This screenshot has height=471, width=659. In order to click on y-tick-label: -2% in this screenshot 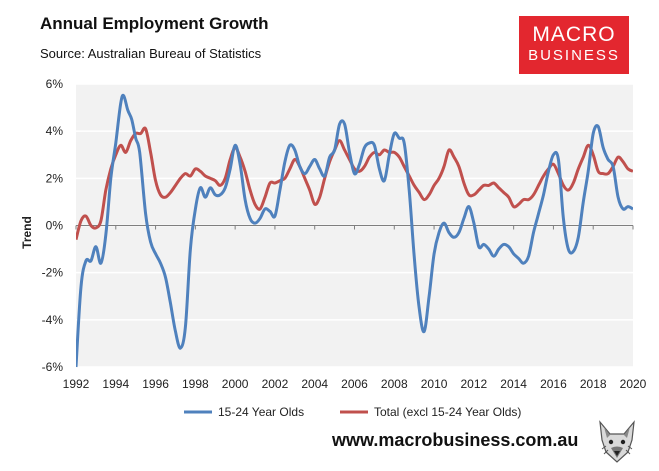, I will do `click(53, 273)`.